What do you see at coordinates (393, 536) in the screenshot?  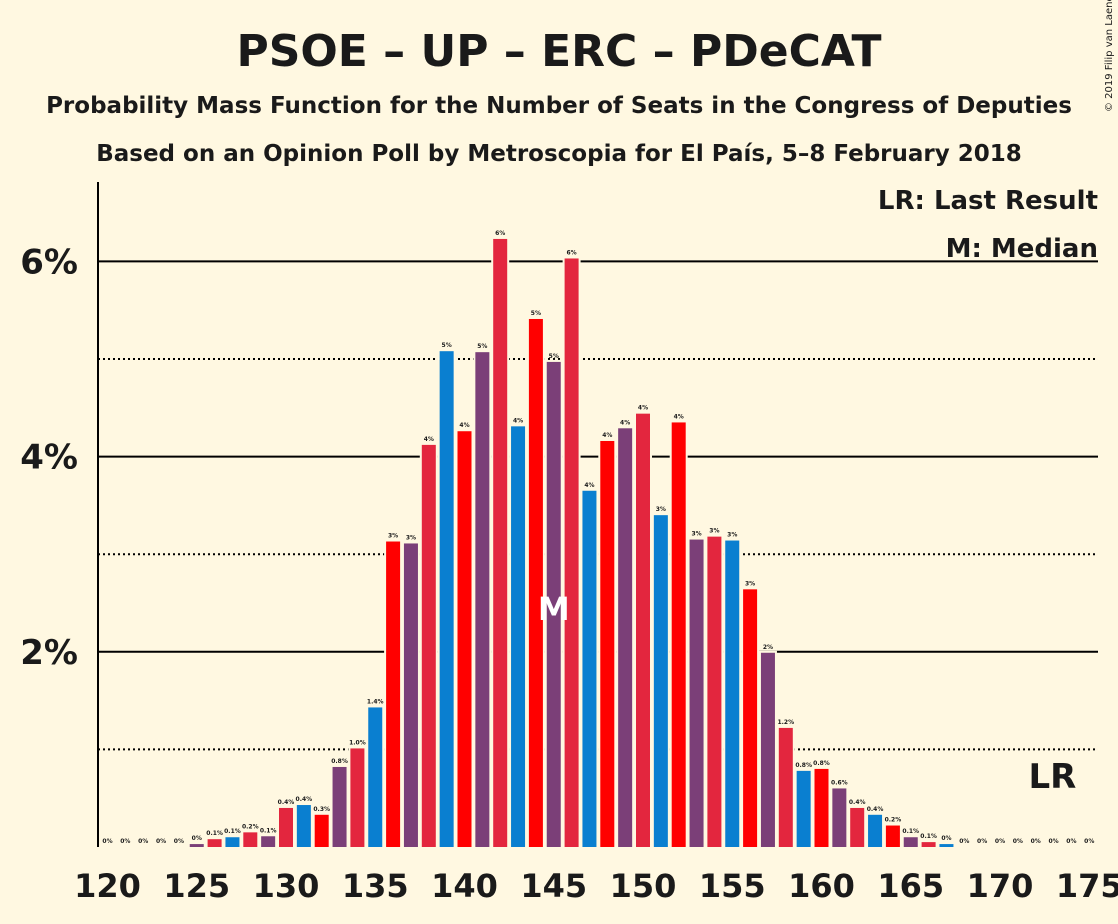 I see `data-label-seat-136: 3%` at bounding box center [393, 536].